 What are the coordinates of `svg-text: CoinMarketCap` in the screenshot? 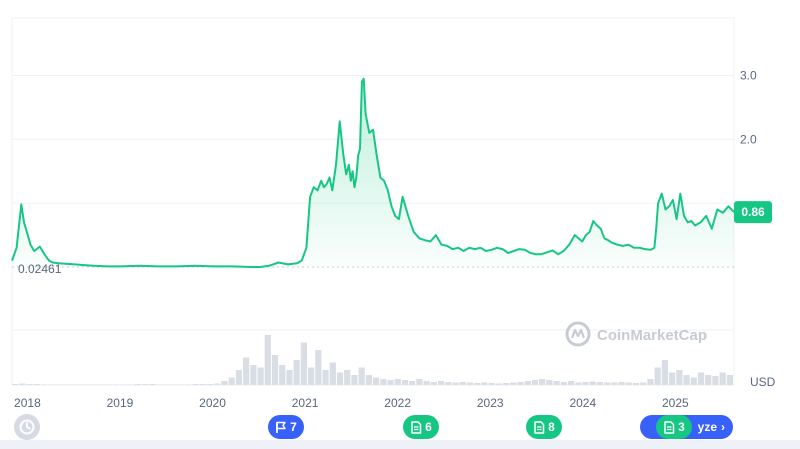 It's located at (652, 335).